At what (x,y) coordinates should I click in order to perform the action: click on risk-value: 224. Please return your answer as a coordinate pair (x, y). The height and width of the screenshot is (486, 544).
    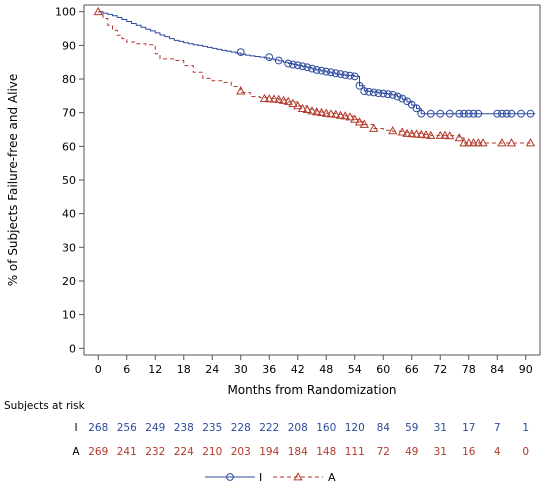
    Looking at the image, I should click on (184, 452).